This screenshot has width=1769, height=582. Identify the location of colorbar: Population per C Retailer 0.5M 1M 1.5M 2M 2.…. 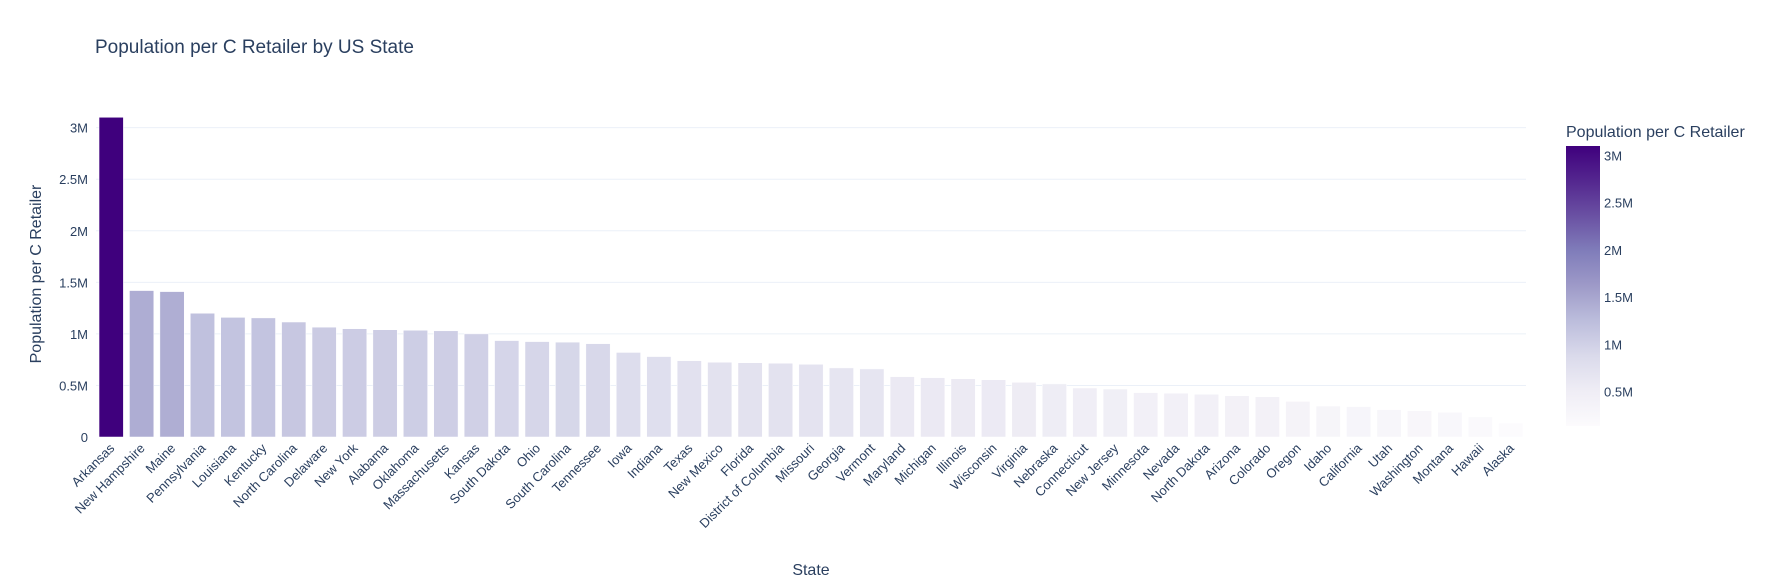
(1655, 275).